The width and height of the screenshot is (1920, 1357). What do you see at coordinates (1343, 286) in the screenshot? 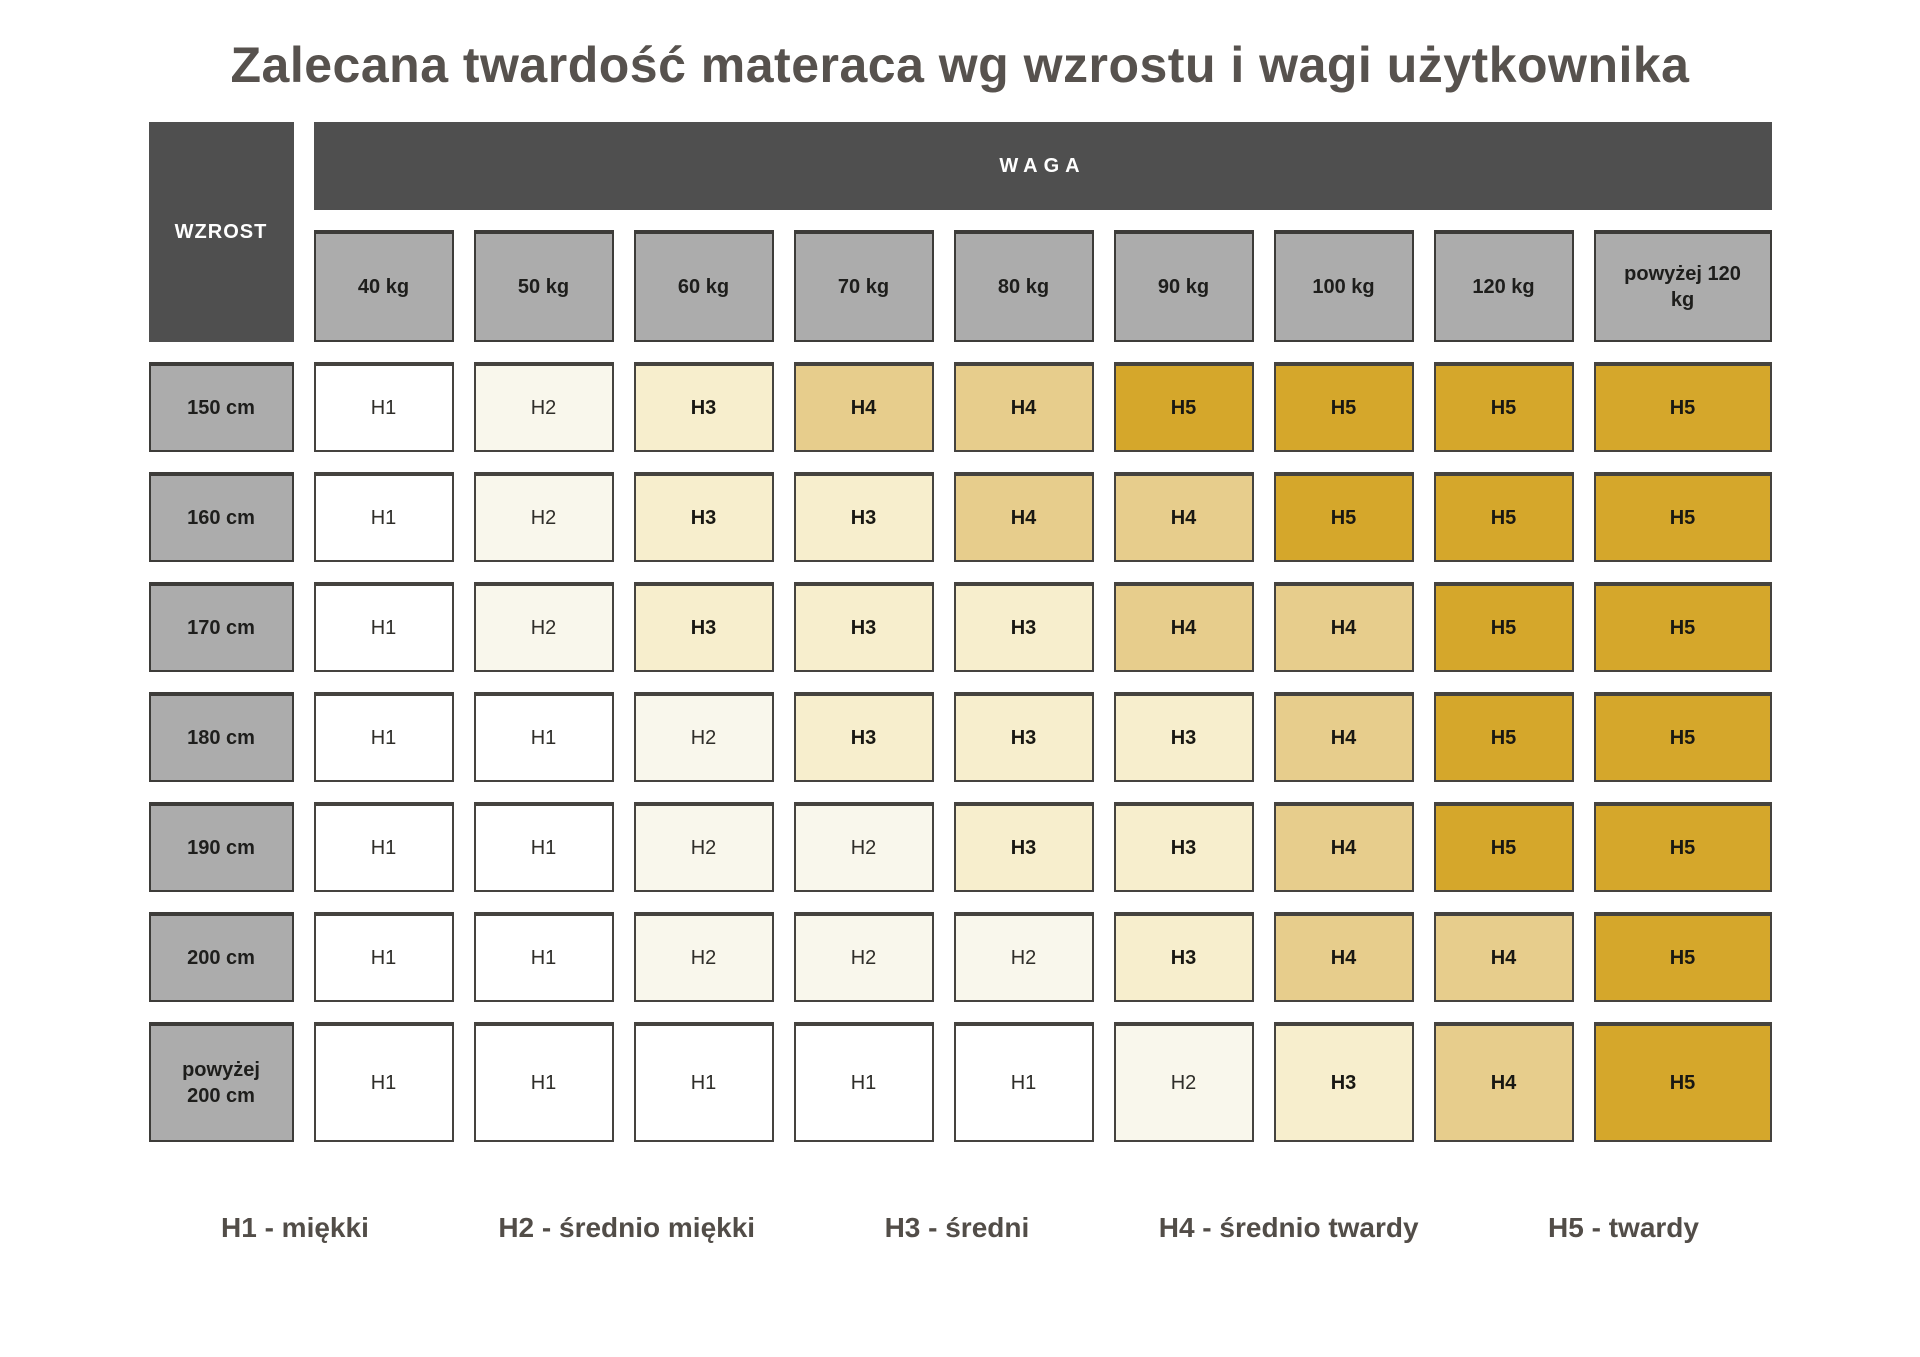
I see `weight-column-header: 100 kg` at bounding box center [1343, 286].